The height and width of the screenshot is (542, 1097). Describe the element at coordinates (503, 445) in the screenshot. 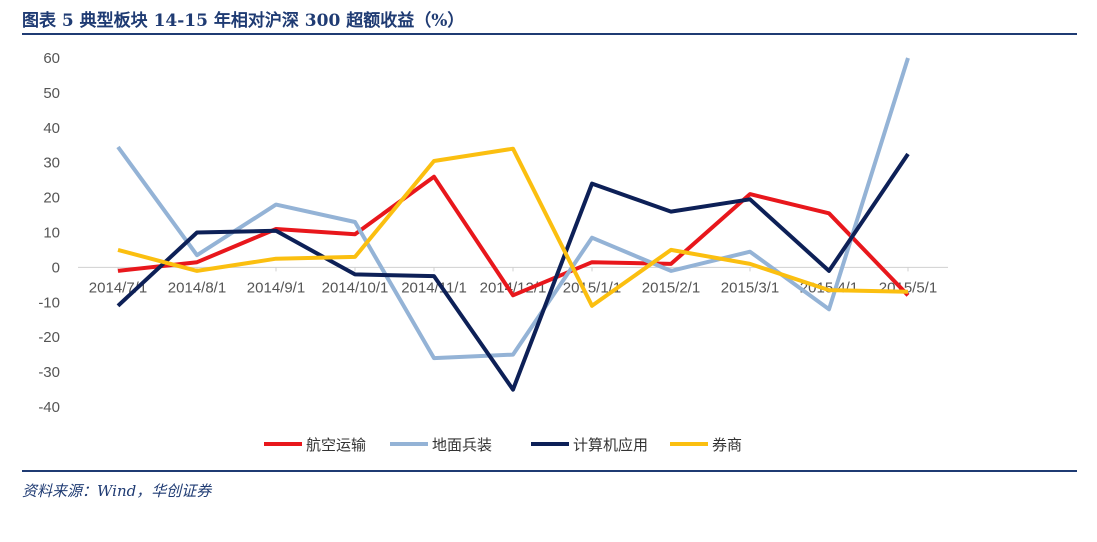

I see `legend: 航空运输 地面兵装 计算机应用 券商` at that location.